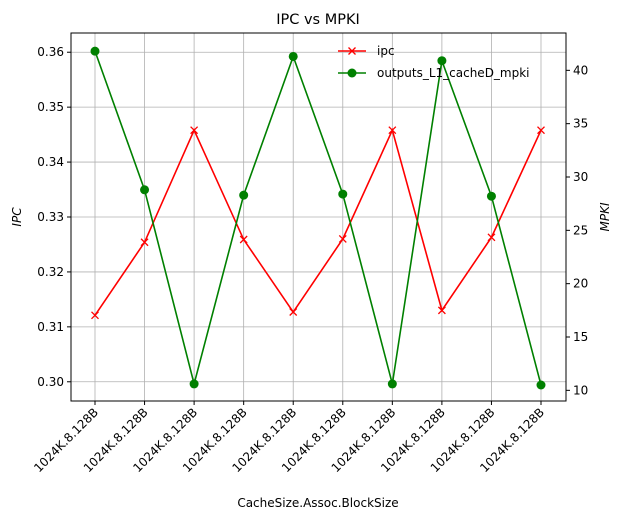  I want to click on left-tick-label: 0.32, so click(50, 272).